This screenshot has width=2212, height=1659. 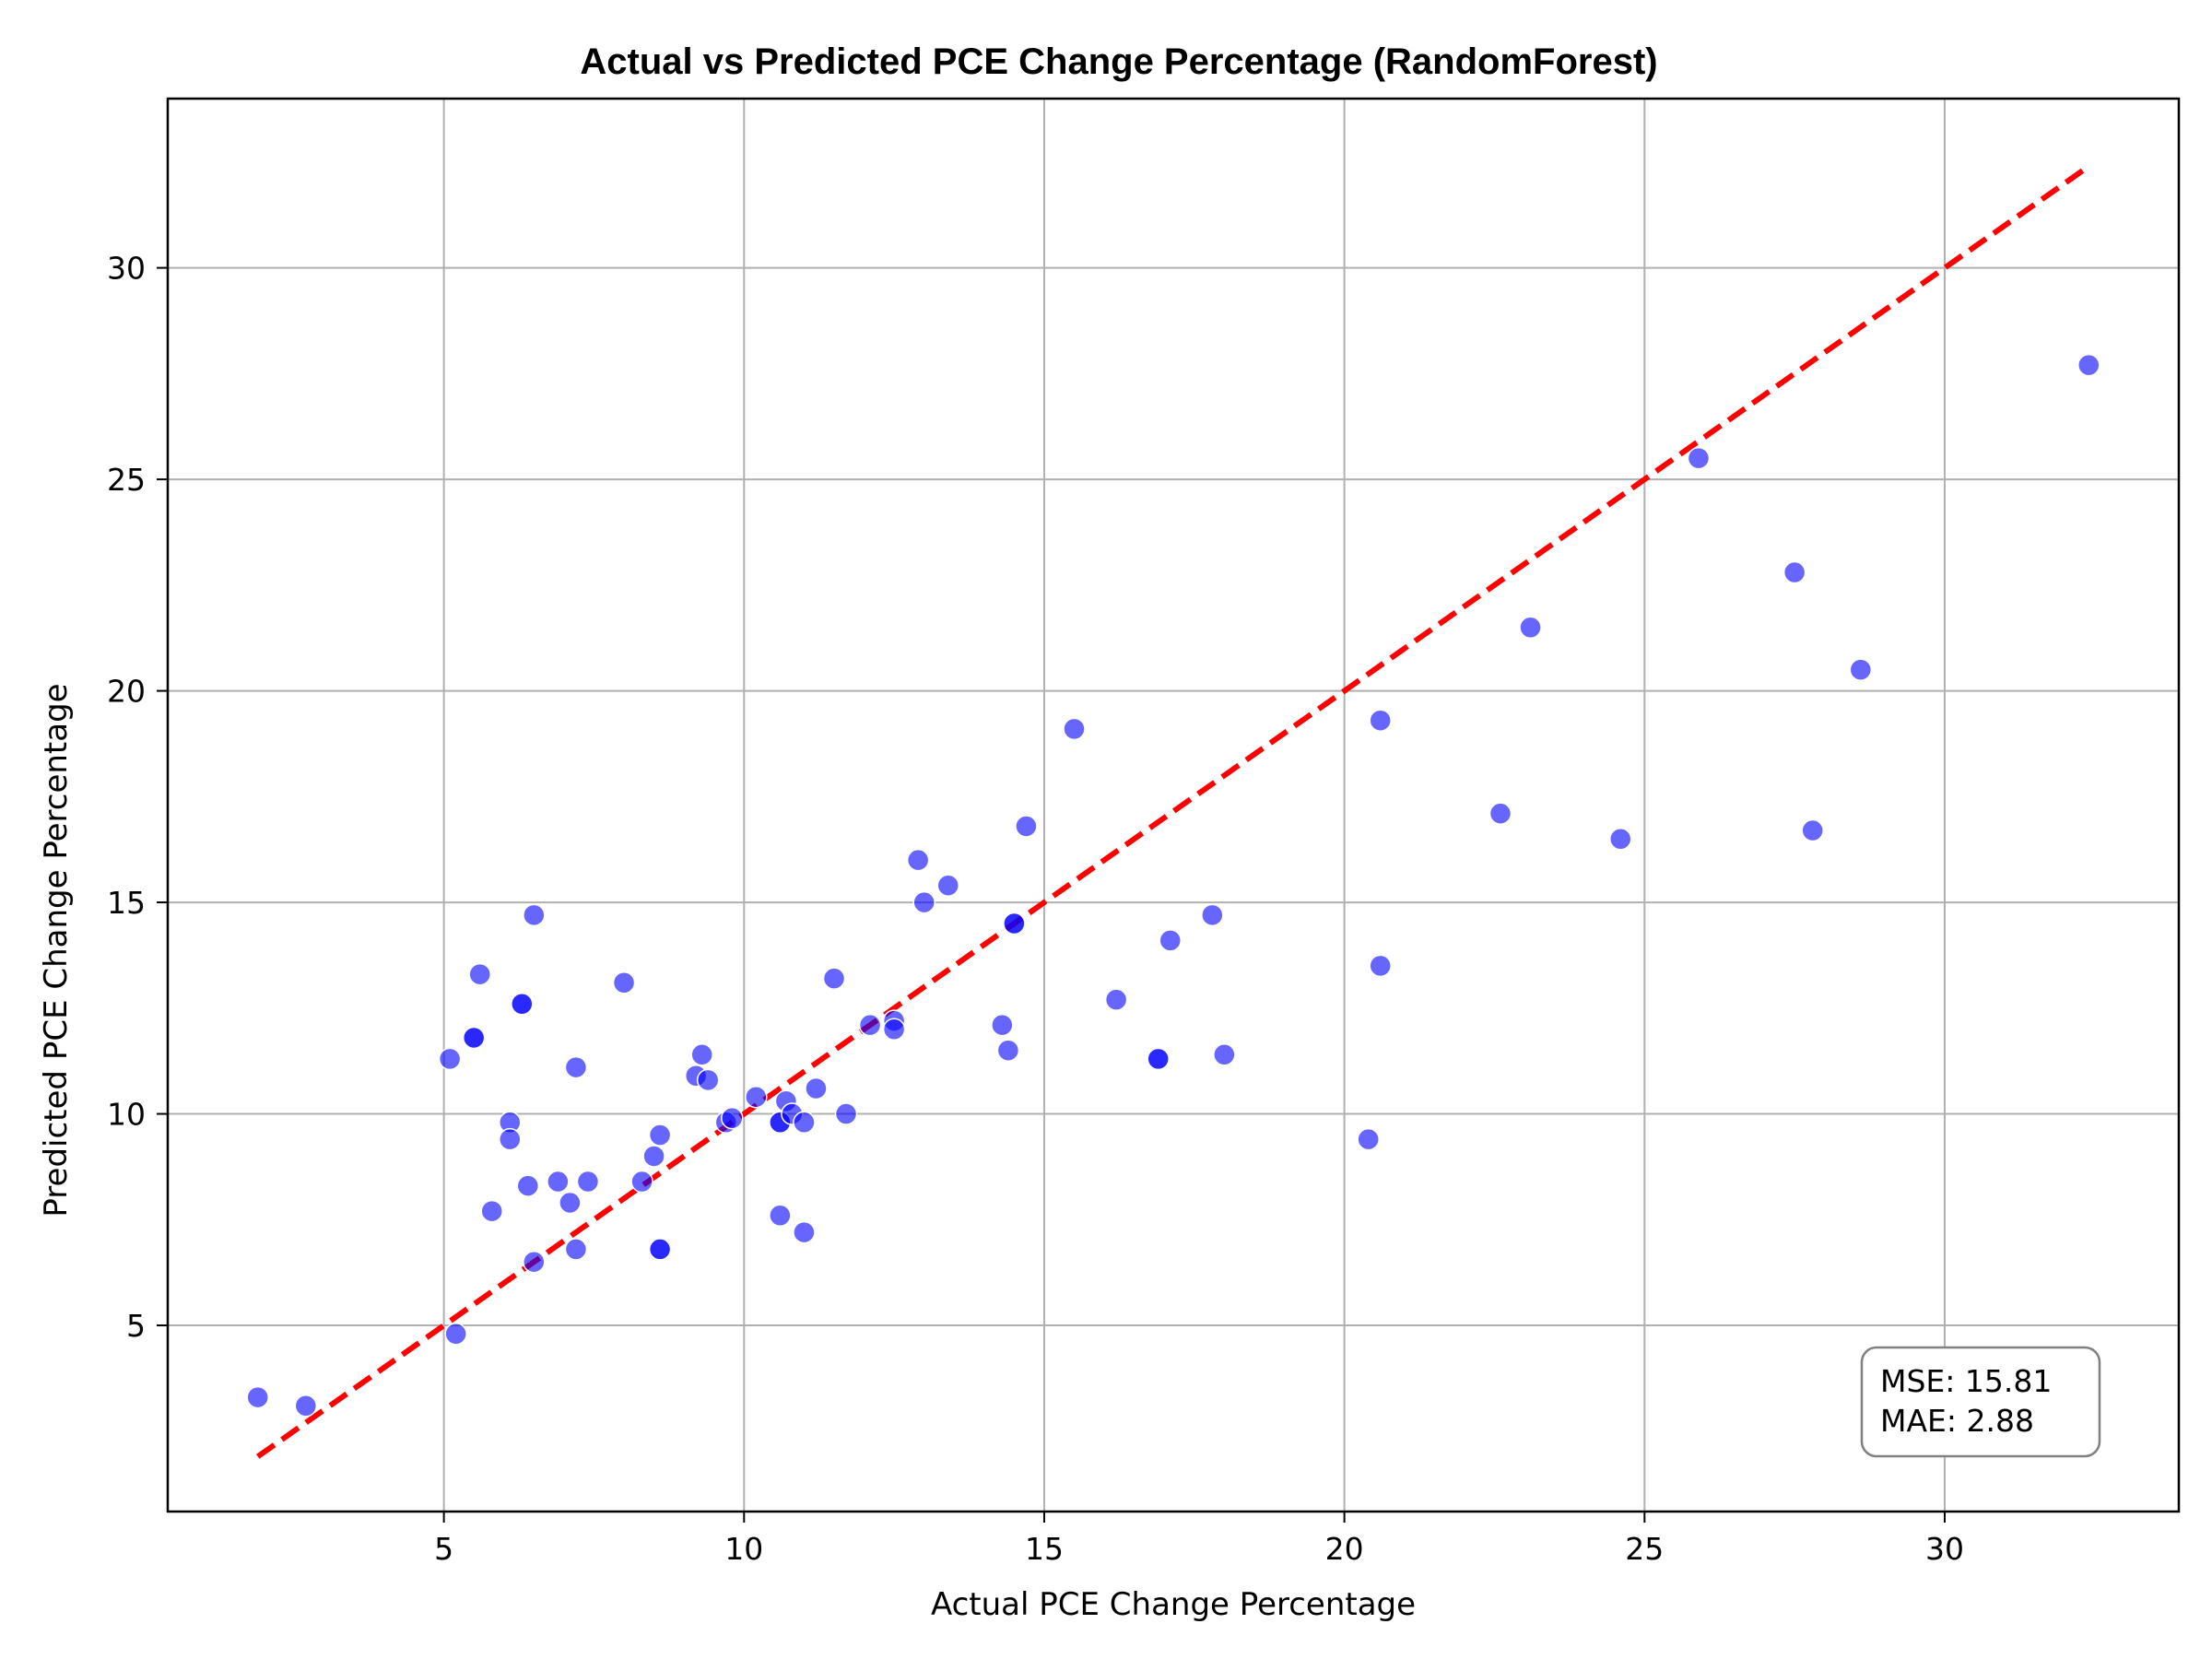 I want to click on y-tick-label: 20, so click(x=126, y=692).